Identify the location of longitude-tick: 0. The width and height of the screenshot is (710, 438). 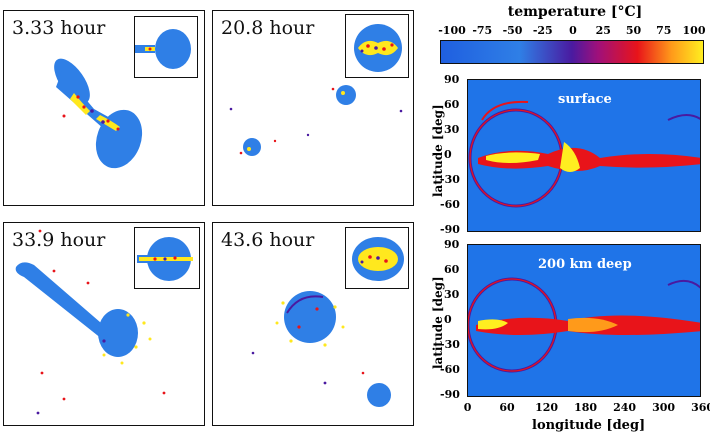
(468, 407).